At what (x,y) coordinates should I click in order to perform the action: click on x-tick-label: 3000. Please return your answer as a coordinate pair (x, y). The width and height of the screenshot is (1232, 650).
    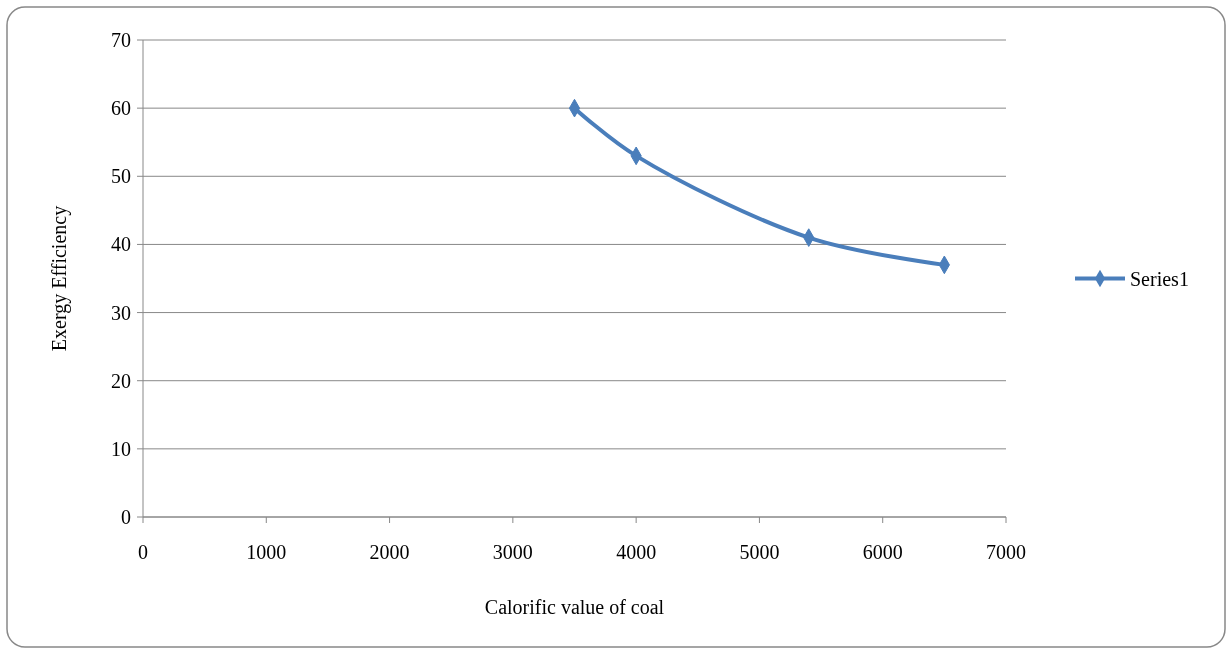
    Looking at the image, I should click on (512, 552).